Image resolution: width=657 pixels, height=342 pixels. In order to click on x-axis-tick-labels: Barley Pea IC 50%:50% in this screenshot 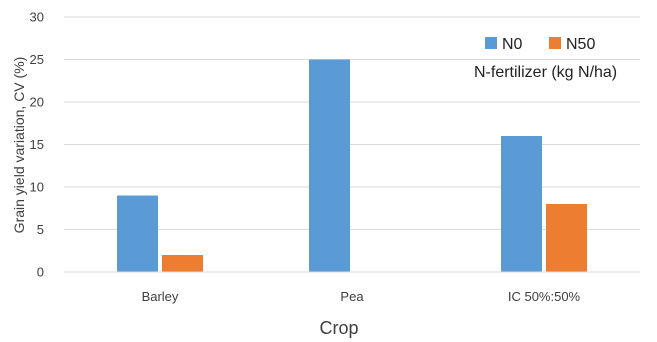, I will do `click(361, 296)`.